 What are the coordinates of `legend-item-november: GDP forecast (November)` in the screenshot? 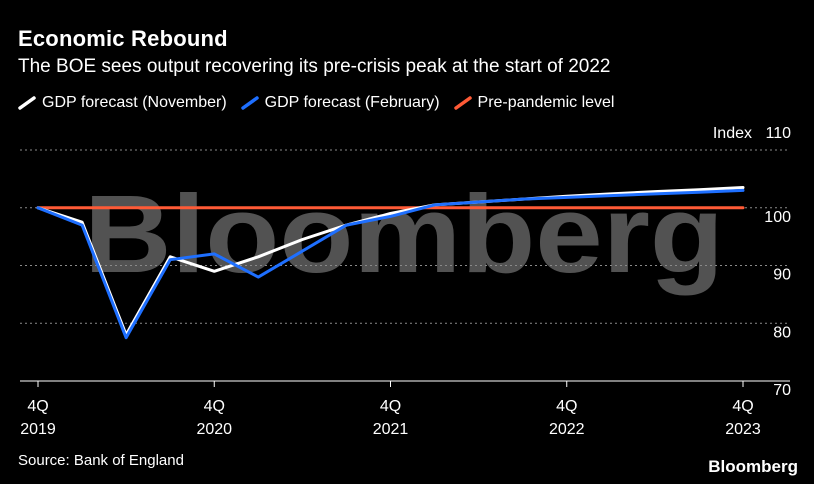 It's located at (122, 103).